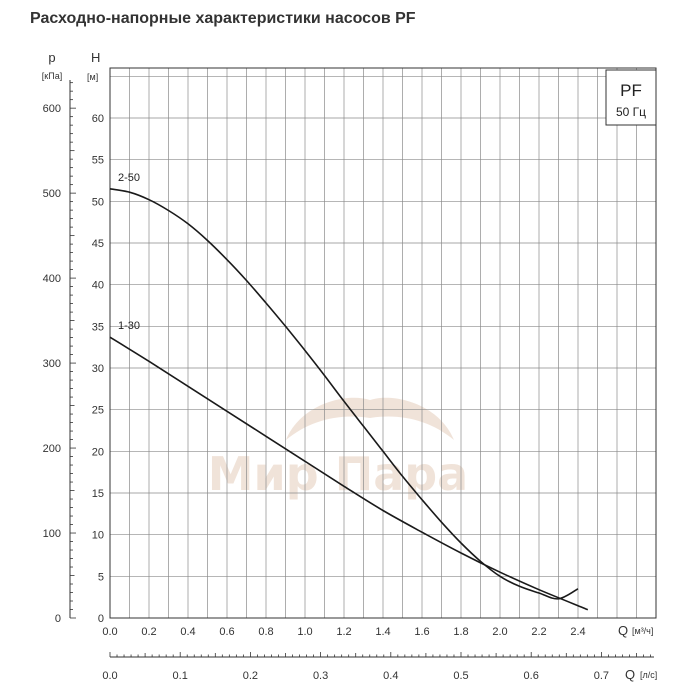 This screenshot has height=700, width=700. What do you see at coordinates (52, 534) in the screenshot?
I see `y2-tick-label: 100` at bounding box center [52, 534].